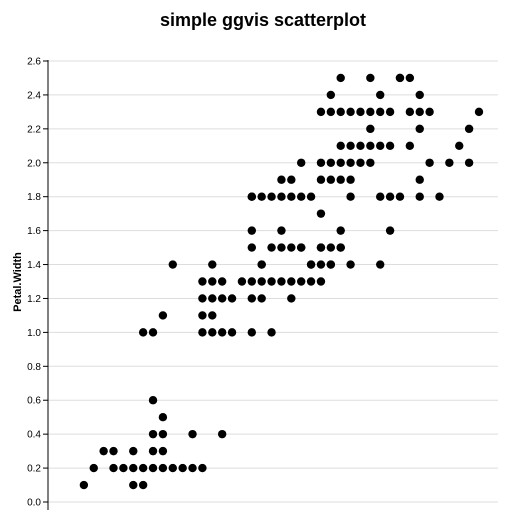 Image resolution: width=526 pixels, height=526 pixels. I want to click on y-tick-label: 1.2, so click(34, 299).